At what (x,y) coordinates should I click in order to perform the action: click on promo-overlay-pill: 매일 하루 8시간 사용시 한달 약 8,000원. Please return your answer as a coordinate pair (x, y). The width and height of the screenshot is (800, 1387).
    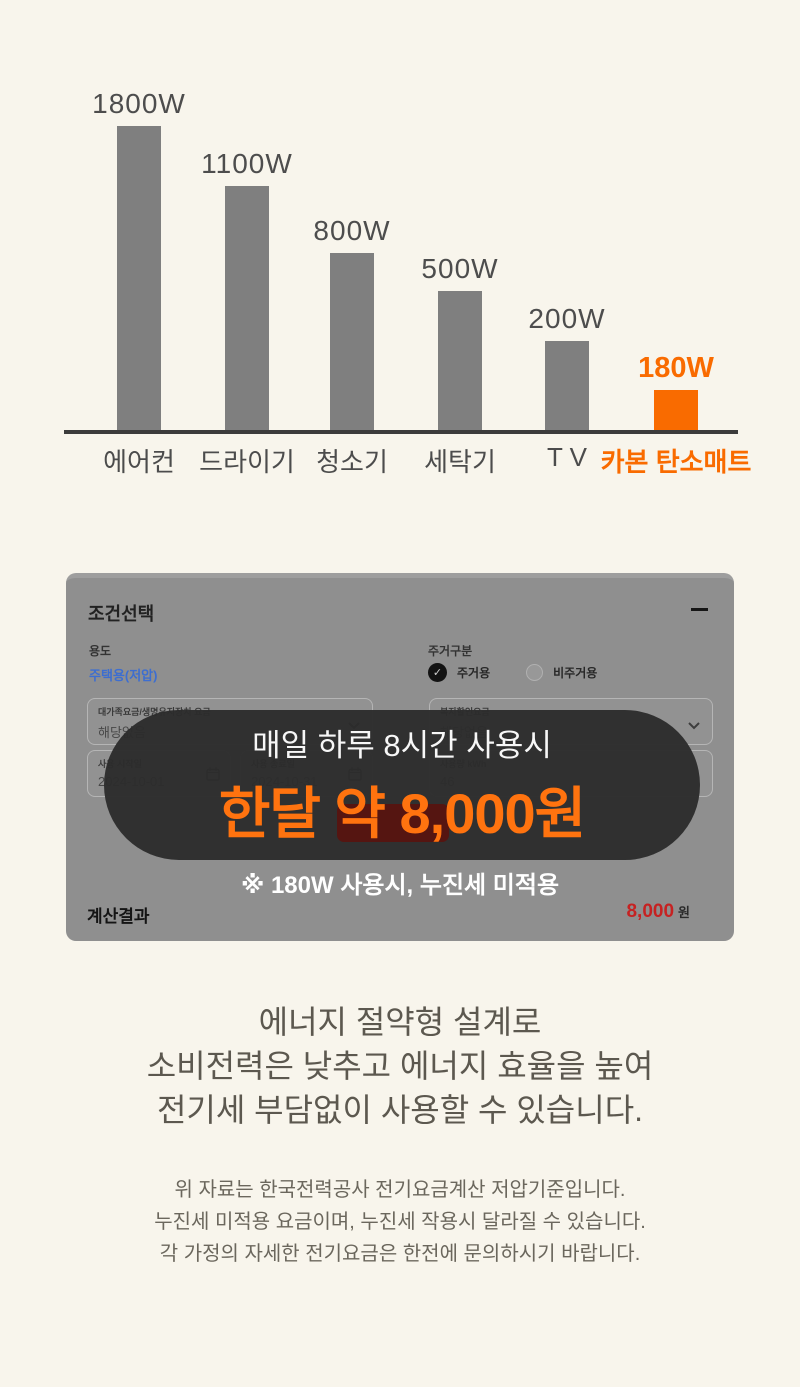
    Looking at the image, I should click on (402, 785).